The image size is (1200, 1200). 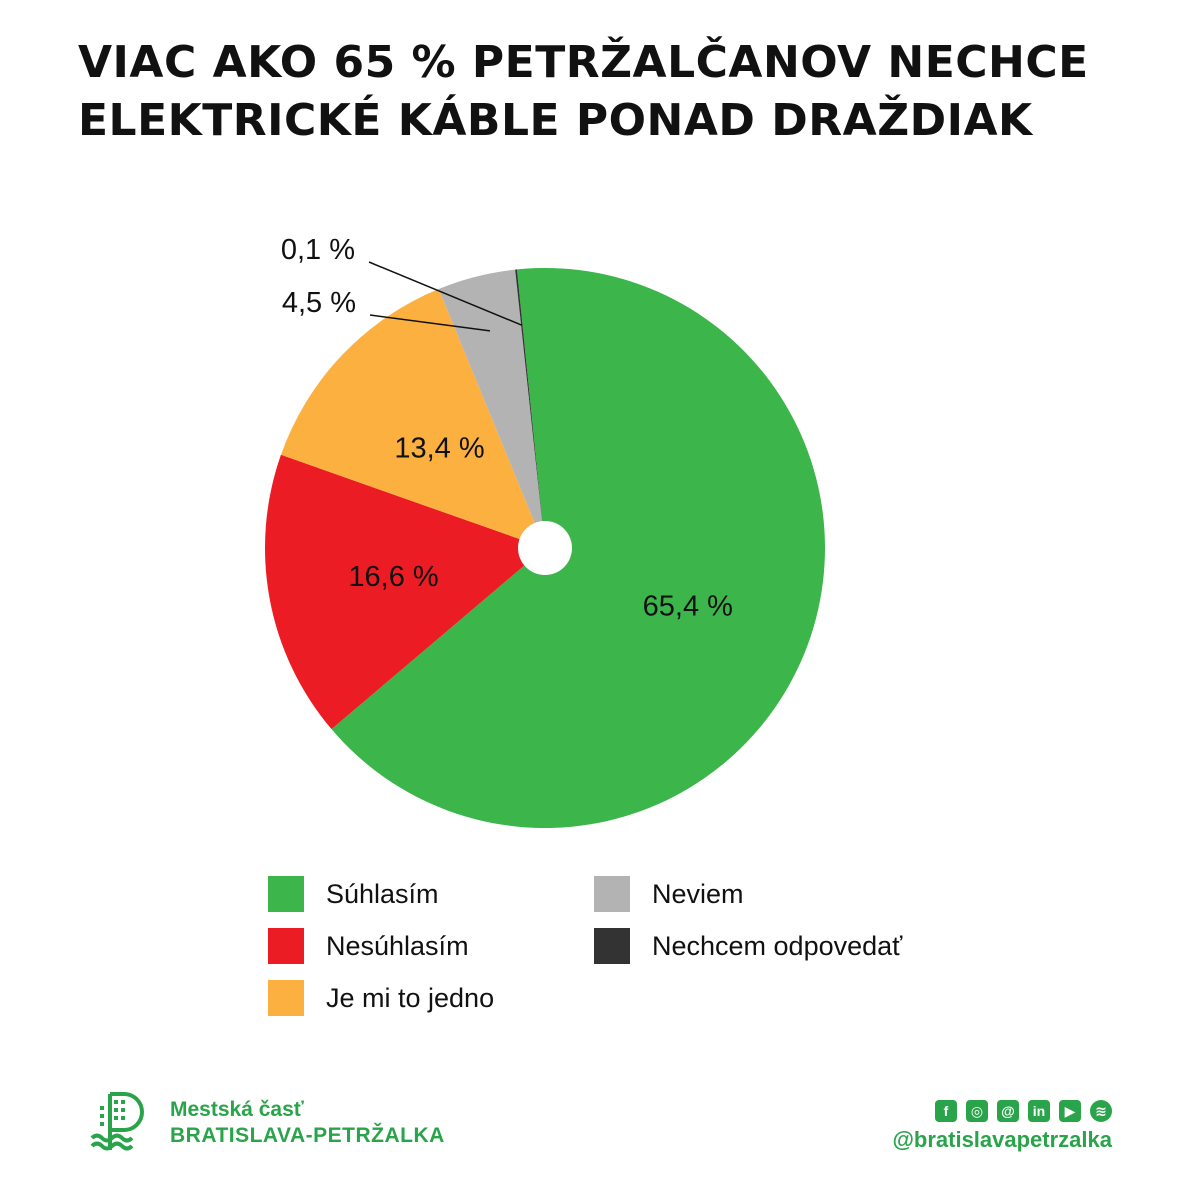 I want to click on petrzalka-logo-icon, so click(x=117, y=1121).